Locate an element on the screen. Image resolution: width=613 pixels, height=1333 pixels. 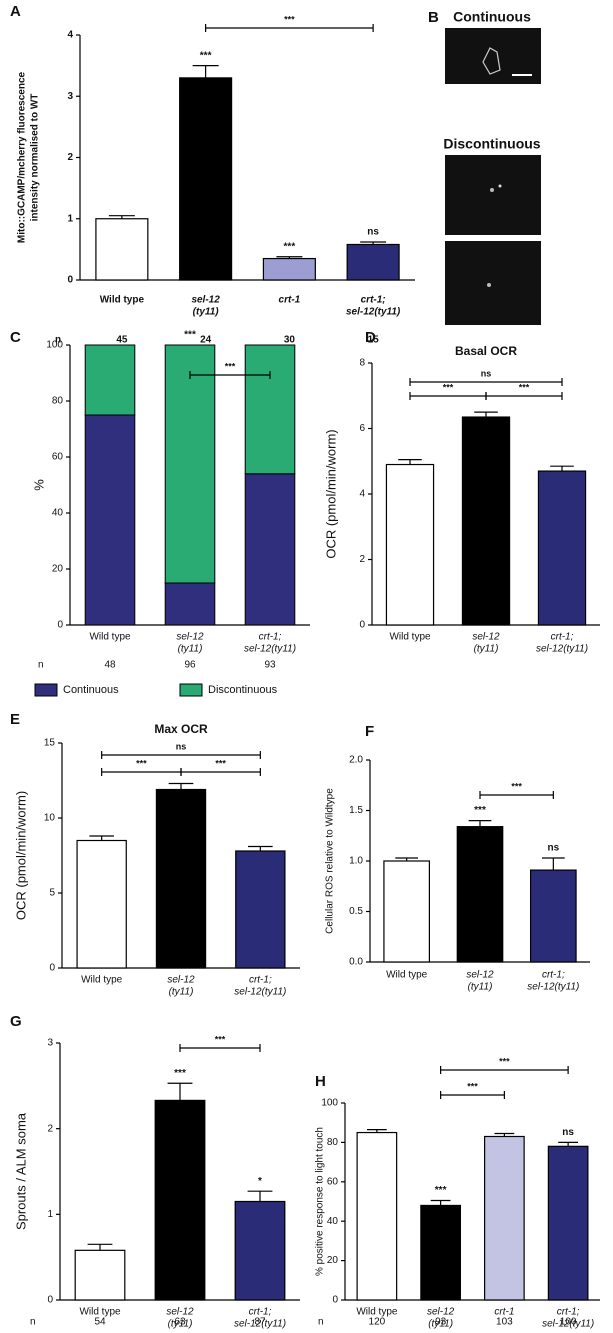
y-tick-label: 6 is located at coordinates (362, 428).